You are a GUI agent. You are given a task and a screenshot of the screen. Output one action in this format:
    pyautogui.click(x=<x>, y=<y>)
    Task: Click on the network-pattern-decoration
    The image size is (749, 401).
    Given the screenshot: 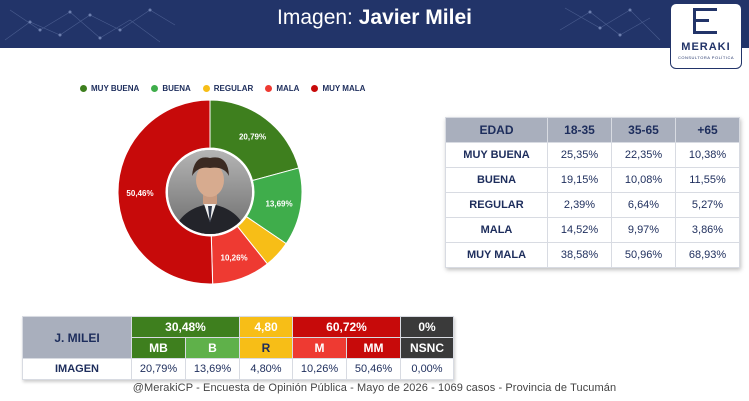 What is the action you would take?
    pyautogui.click(x=332, y=25)
    